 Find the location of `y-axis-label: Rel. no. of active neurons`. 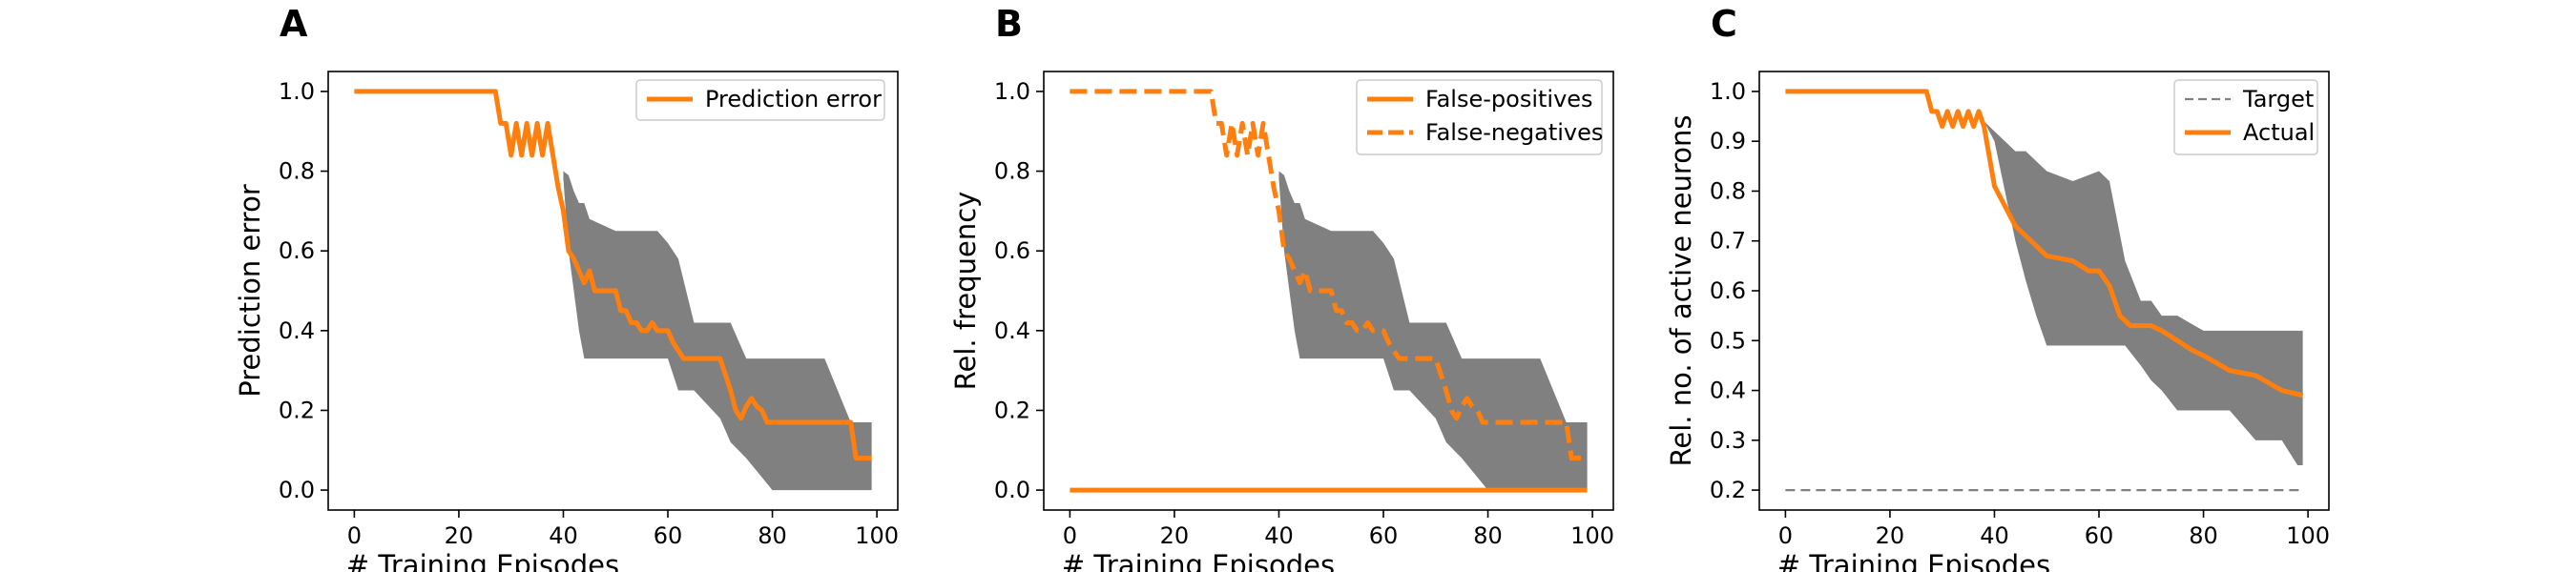

y-axis-label: Rel. no. of active neurons is located at coordinates (1681, 291).